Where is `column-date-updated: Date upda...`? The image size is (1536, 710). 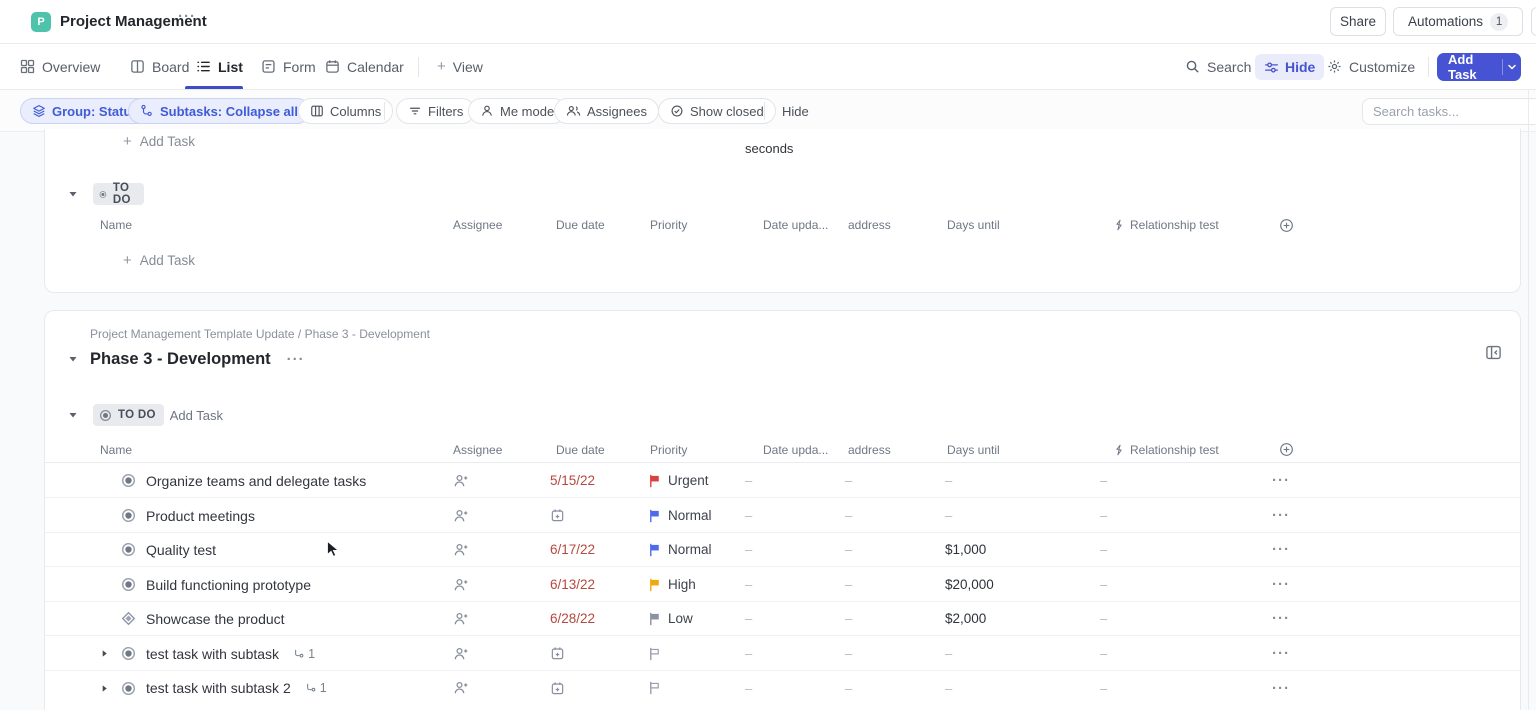 column-date-updated: Date upda... is located at coordinates (796, 449).